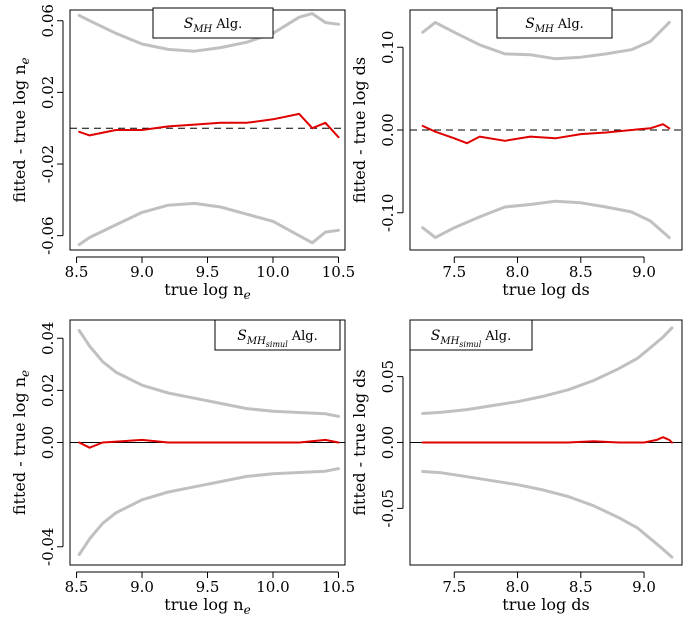 The height and width of the screenshot is (623, 692). Describe the element at coordinates (48, 164) in the screenshot. I see `y-tick-label: -0.02` at that location.